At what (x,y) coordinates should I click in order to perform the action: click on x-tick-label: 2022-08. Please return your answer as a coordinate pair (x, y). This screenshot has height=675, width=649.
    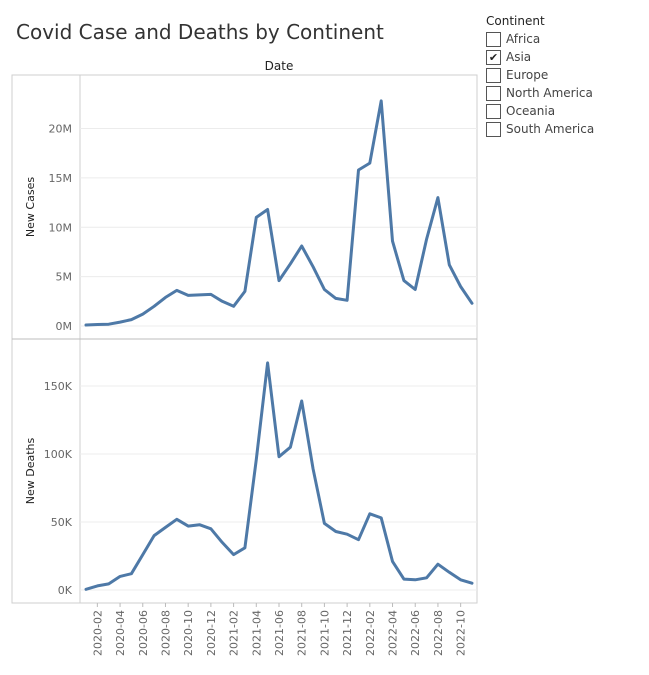
    Looking at the image, I should click on (438, 633).